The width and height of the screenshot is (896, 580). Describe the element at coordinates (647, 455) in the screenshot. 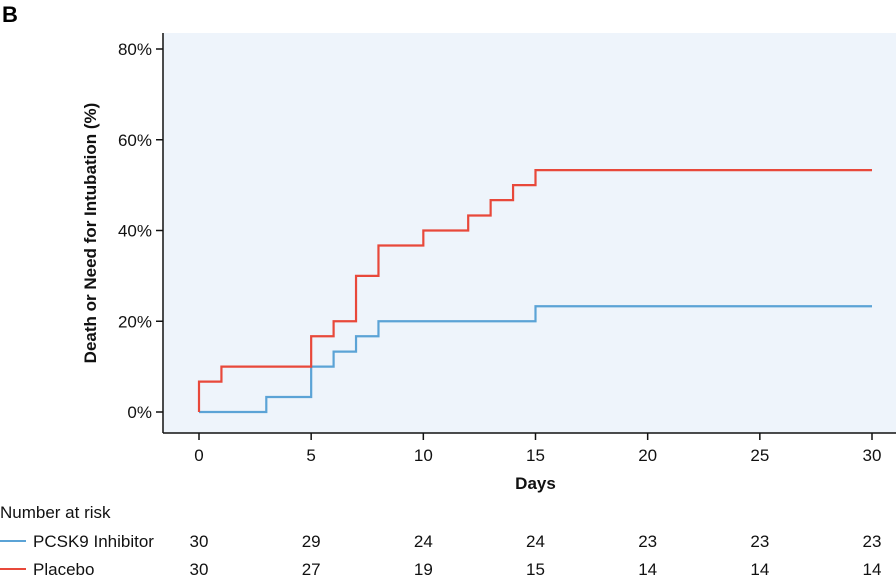

I see `x-tick-label: 20` at that location.